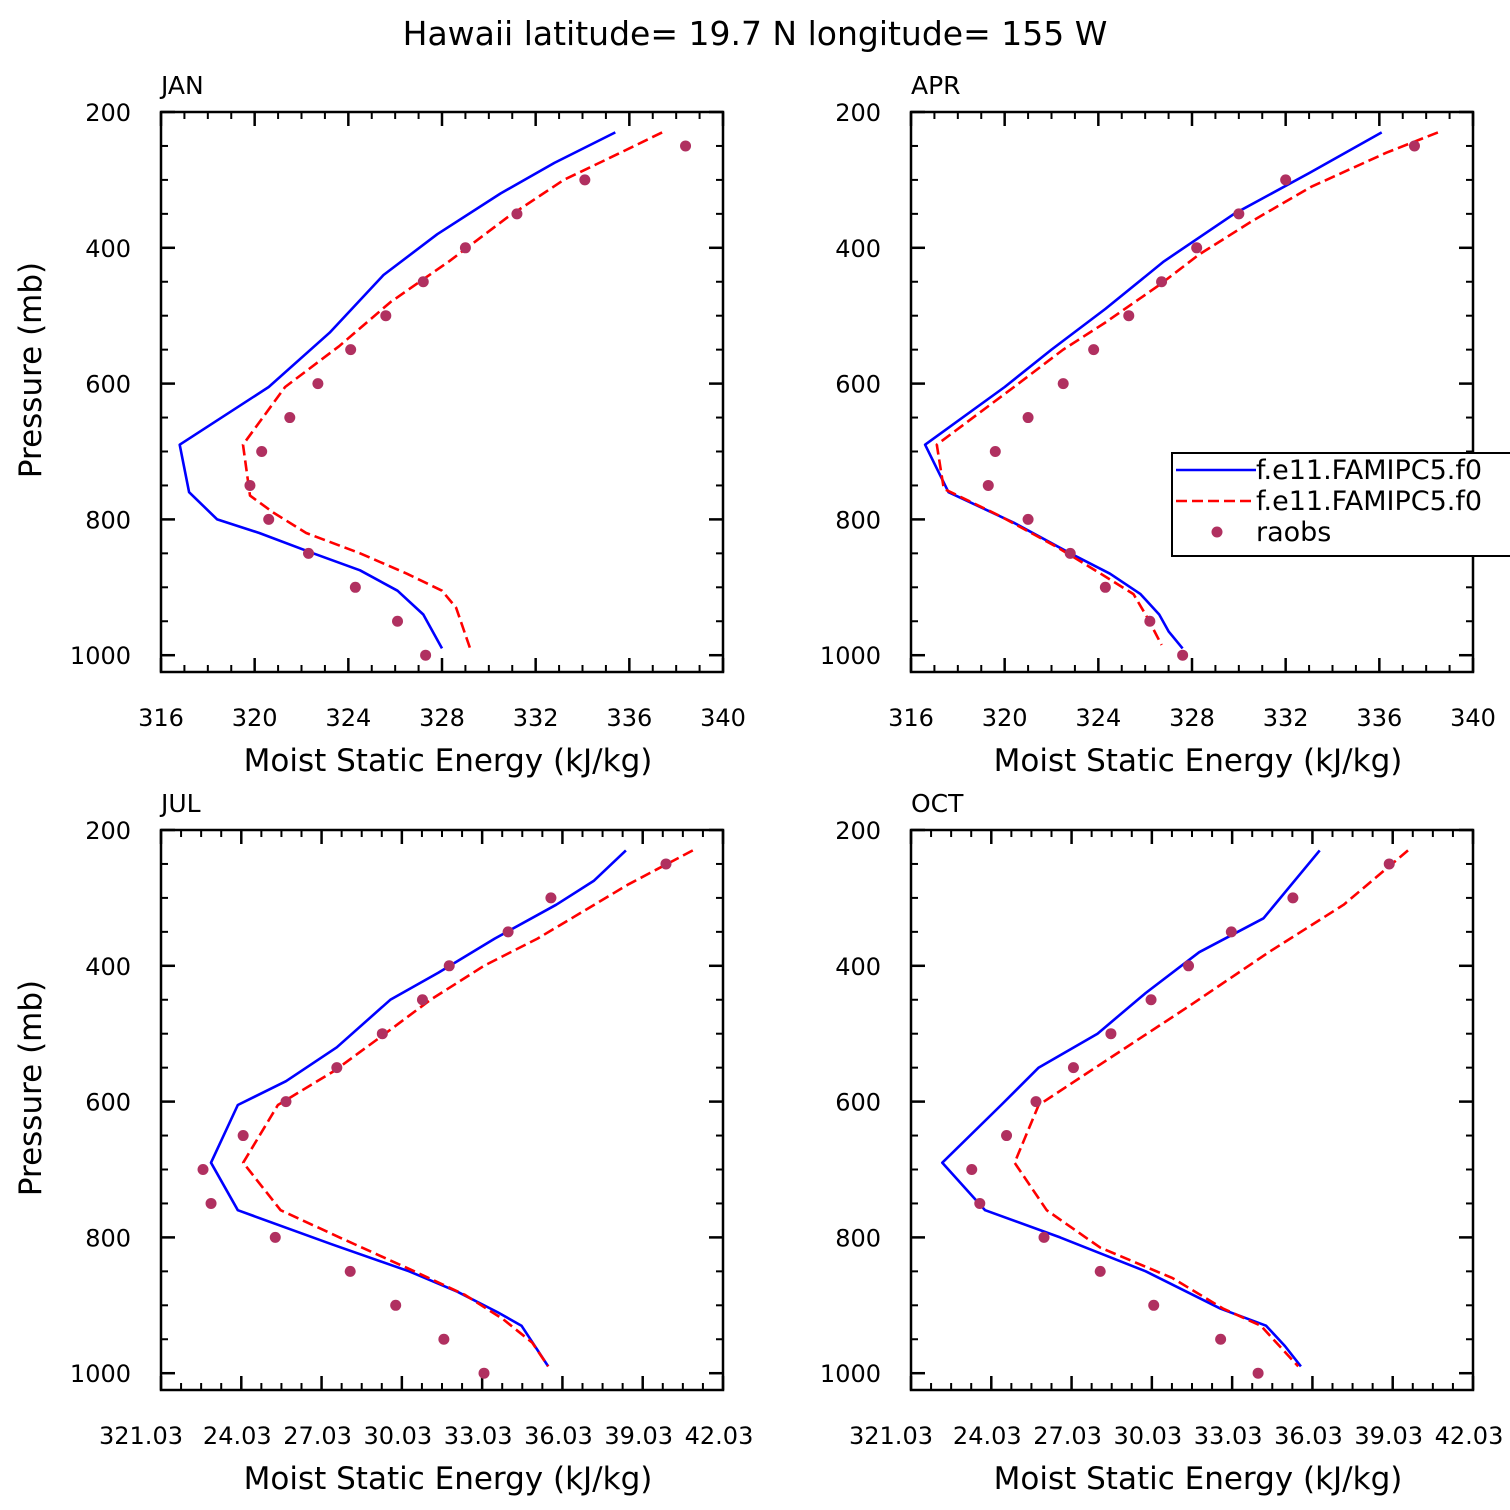 The width and height of the screenshot is (1510, 1510). What do you see at coordinates (181, 85) in the screenshot?
I see `panel-title: JAN` at bounding box center [181, 85].